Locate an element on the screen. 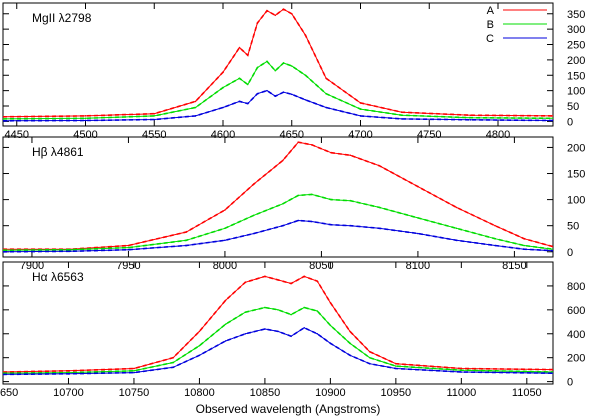  y-tick-label: 150 is located at coordinates (576, 76).